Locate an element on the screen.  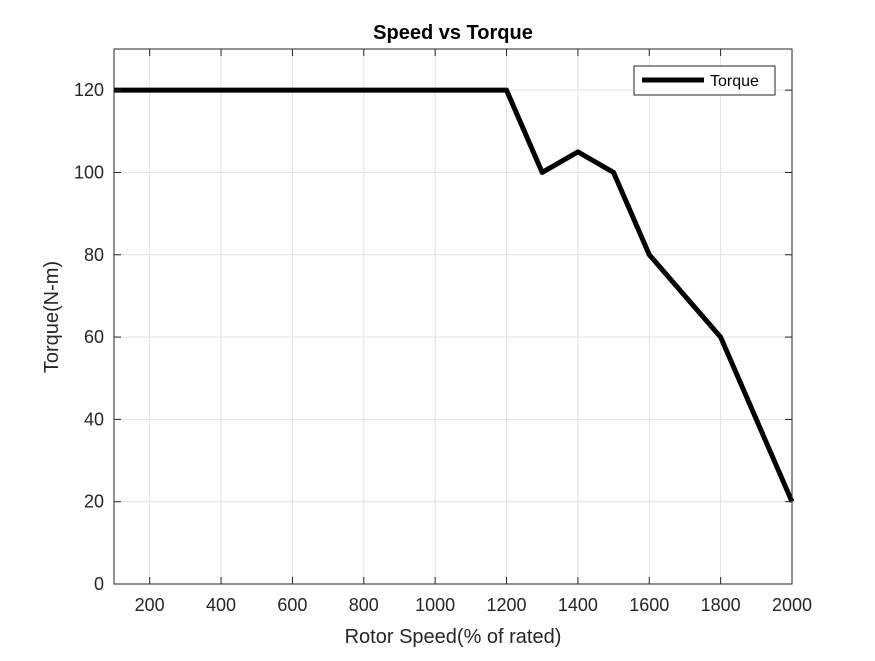
x-tick-labels: 200 400 600 800 1000 1200 1400 1600 1800 2000 is located at coordinates (473, 605).